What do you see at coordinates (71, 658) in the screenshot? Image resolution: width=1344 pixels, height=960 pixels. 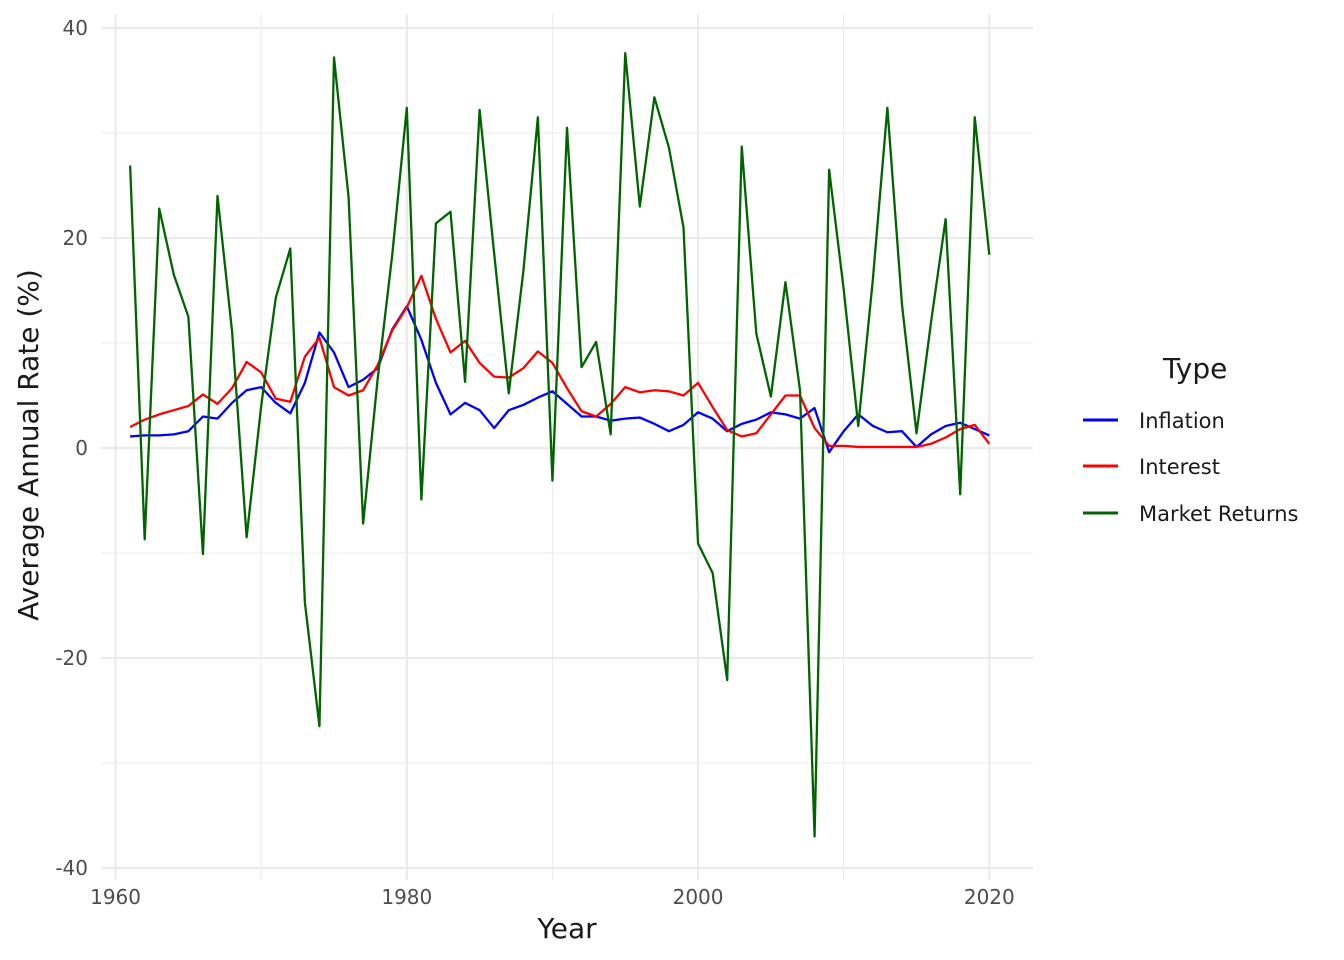 I see `y-tick-label: -20` at bounding box center [71, 658].